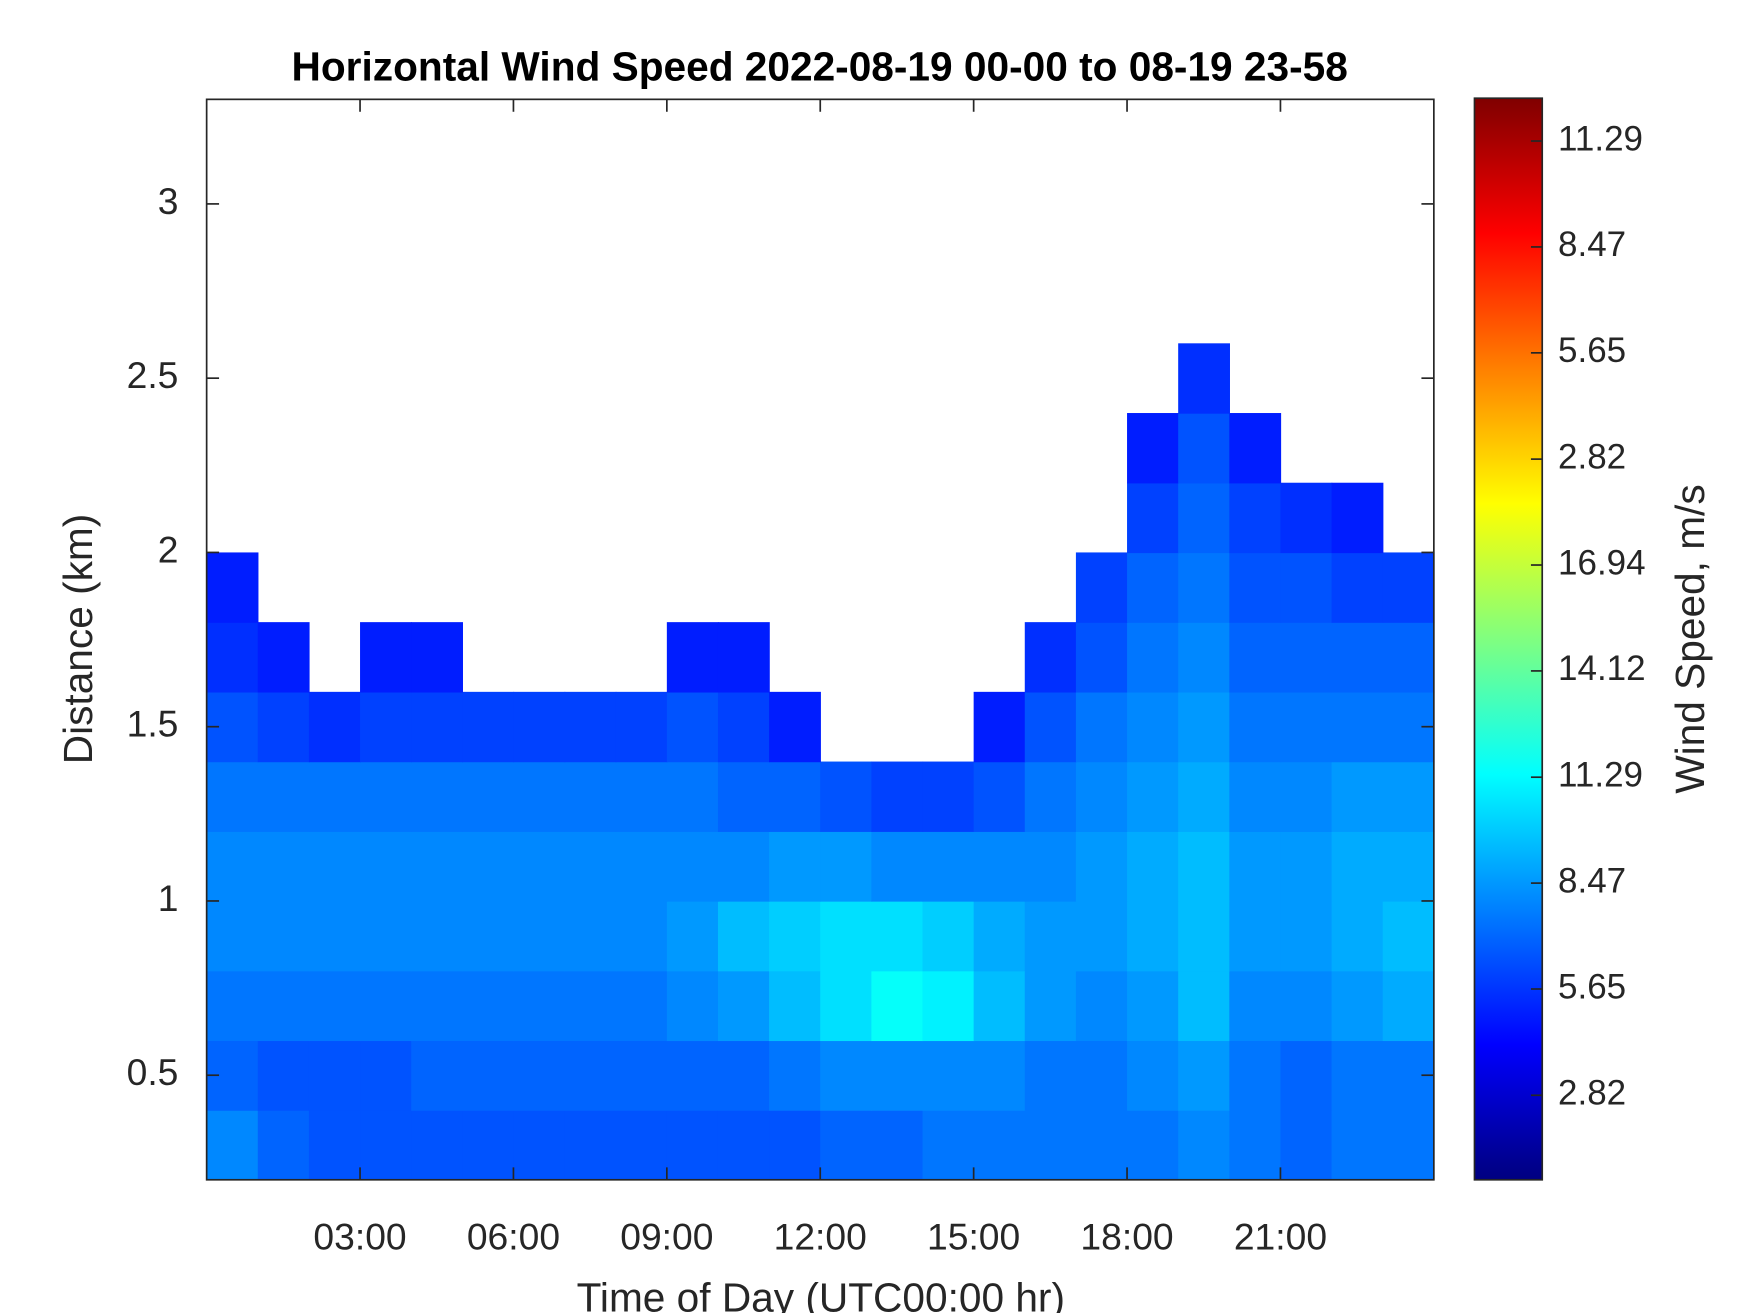 The width and height of the screenshot is (1750, 1313). What do you see at coordinates (1602, 562) in the screenshot?
I see `colorbar-tick-label: 16.94` at bounding box center [1602, 562].